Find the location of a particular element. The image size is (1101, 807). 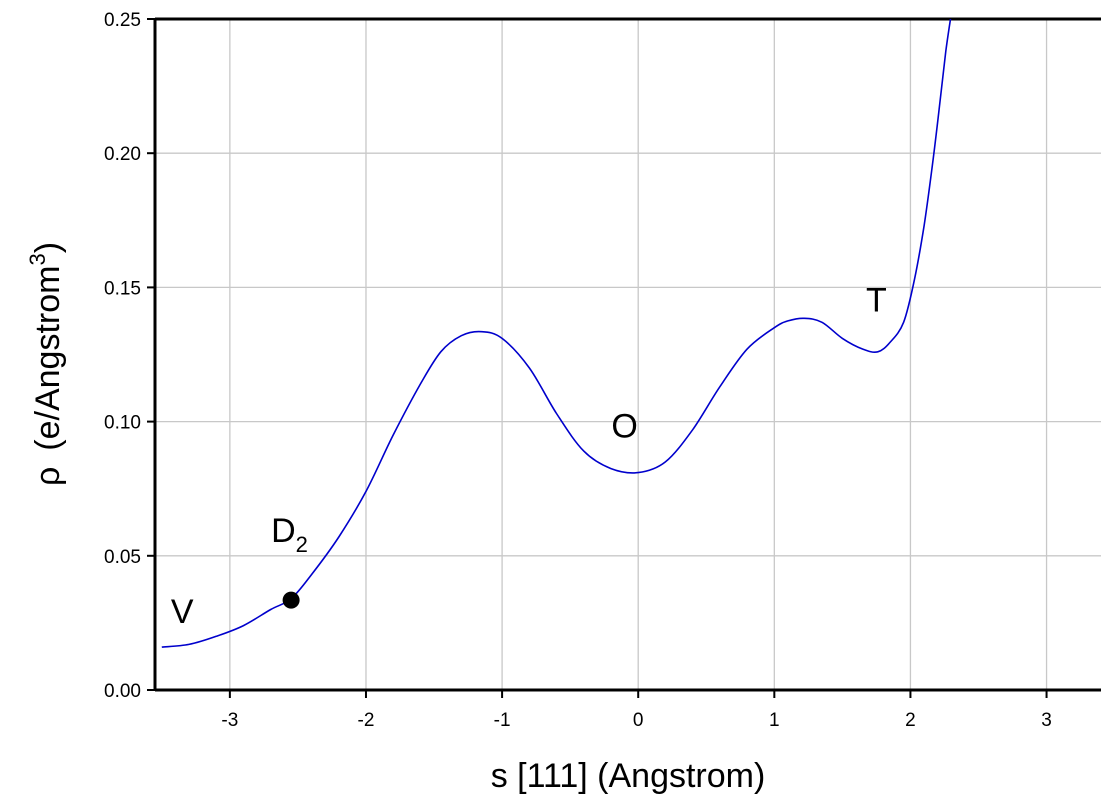

y-axis-title: ρ (e/Angstrom3) is located at coordinates (46, 364).